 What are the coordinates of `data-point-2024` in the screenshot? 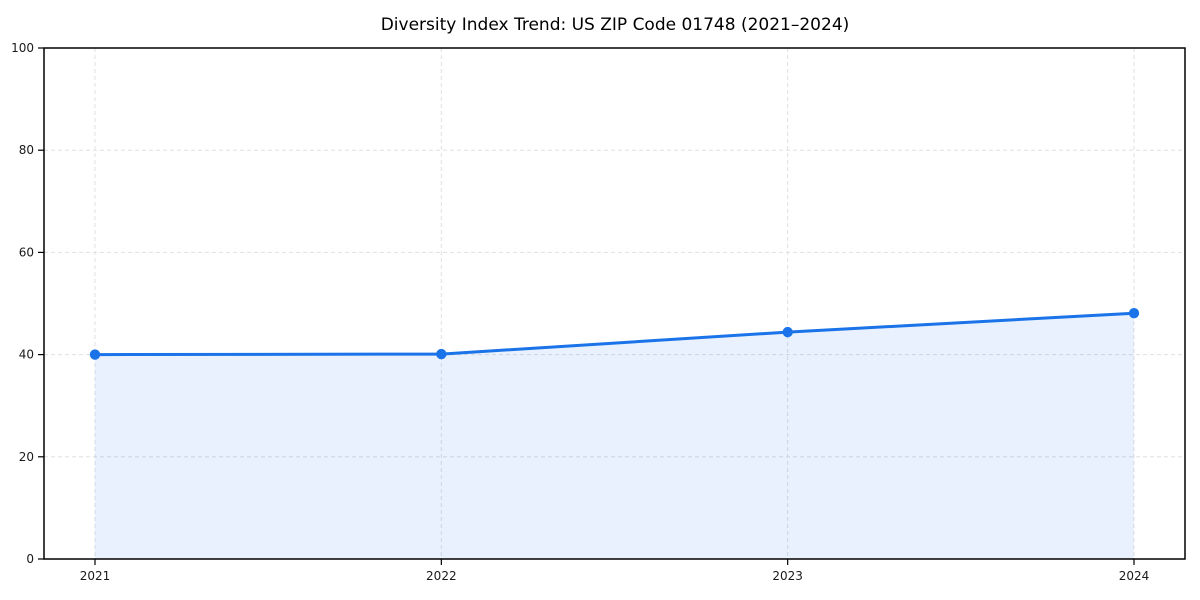 It's located at (1134, 313).